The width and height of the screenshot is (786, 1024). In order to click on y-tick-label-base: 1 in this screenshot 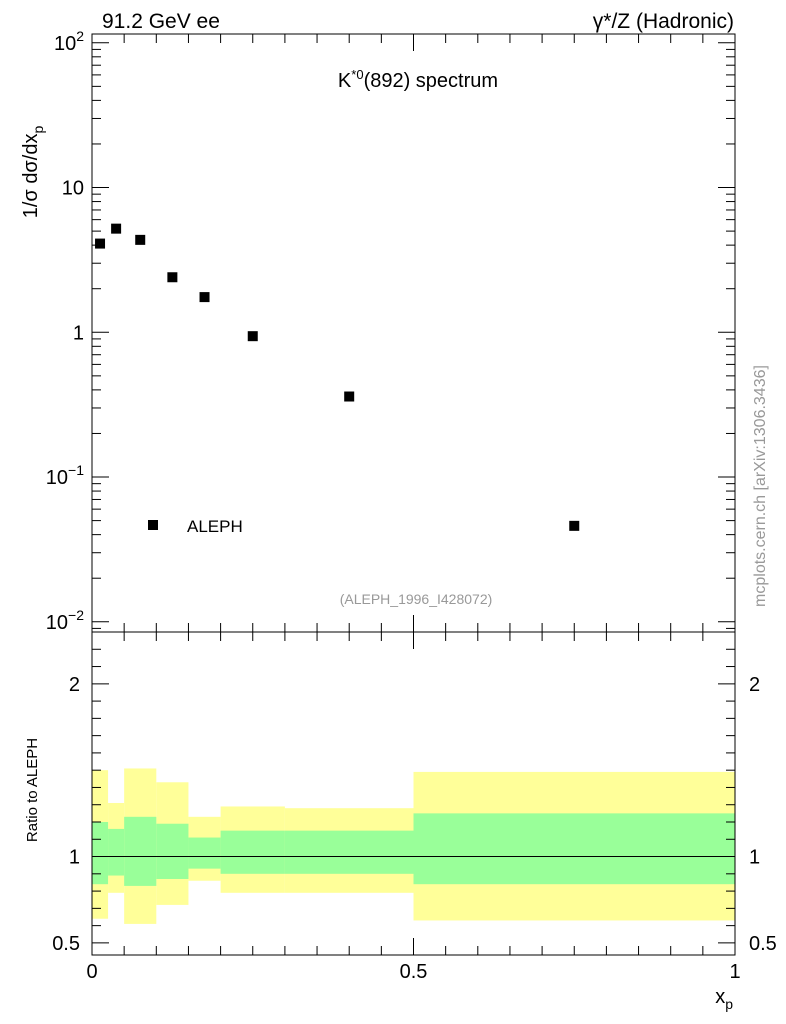, I will do `click(78, 333)`.